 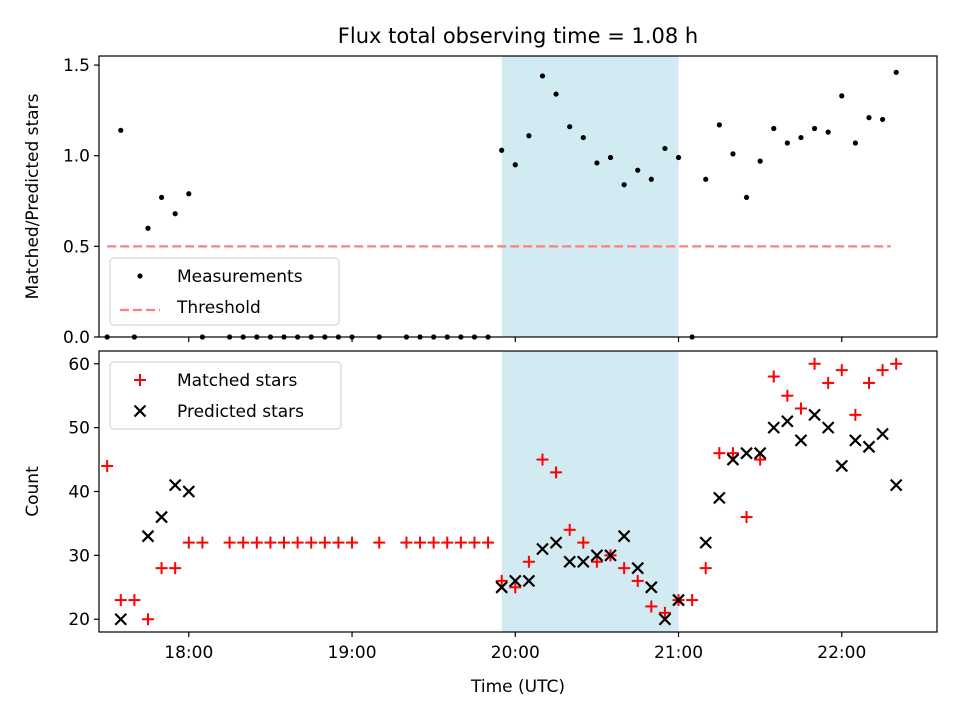 What do you see at coordinates (515, 653) in the screenshot?
I see `x-tick-label: 20:00` at bounding box center [515, 653].